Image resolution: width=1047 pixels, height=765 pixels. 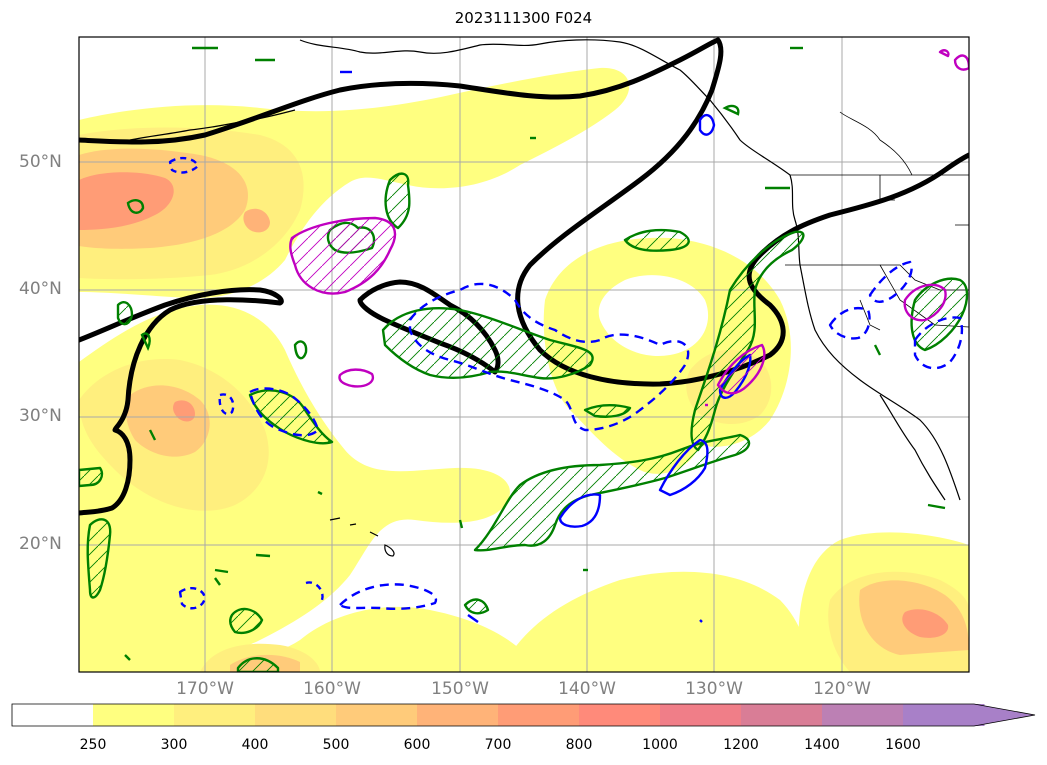 I want to click on lon-label-150w: 150°W, so click(x=460, y=689).